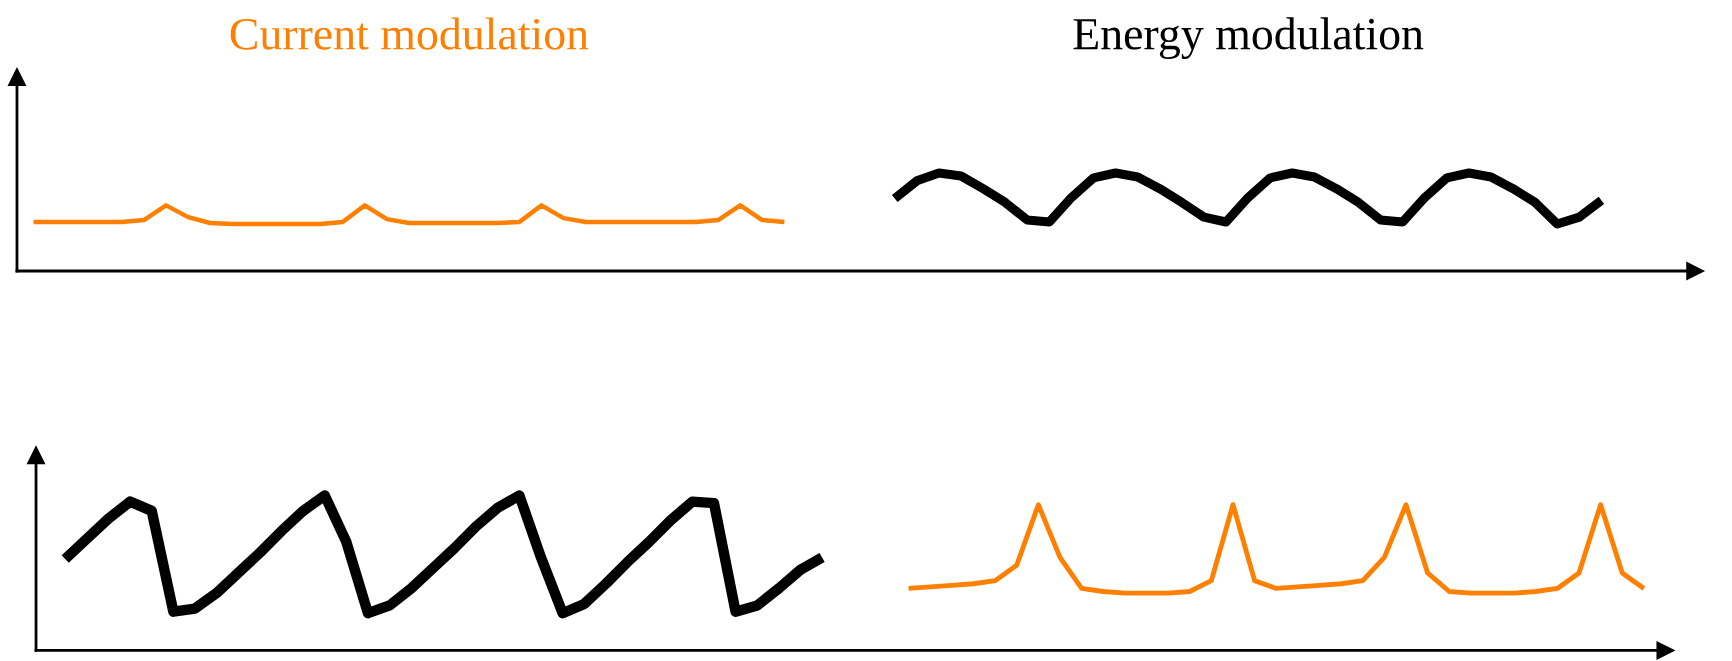  What do you see at coordinates (409, 33) in the screenshot?
I see `text: Current modulation` at bounding box center [409, 33].